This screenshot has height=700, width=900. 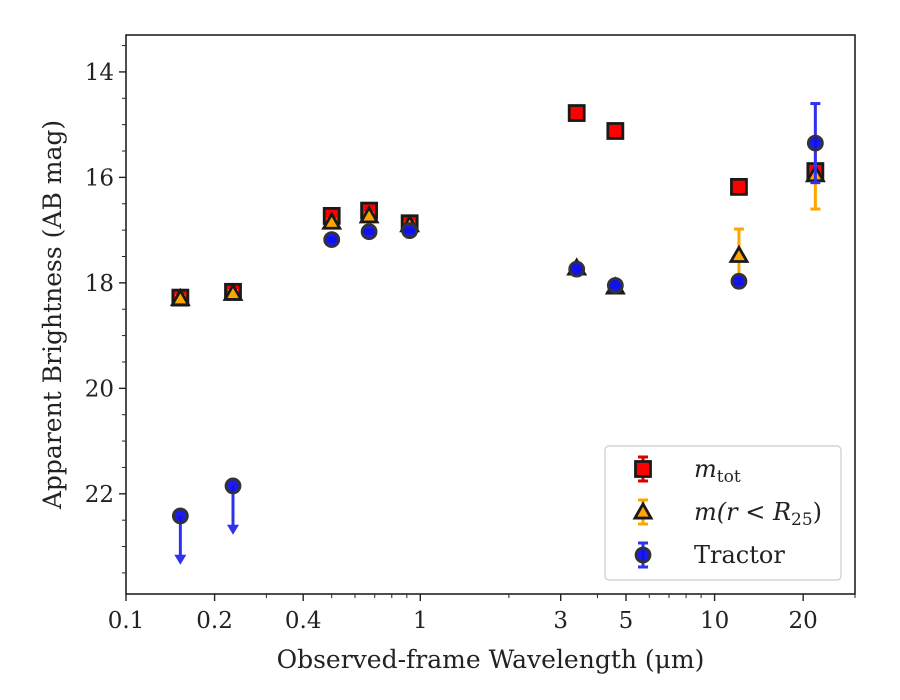 What do you see at coordinates (99, 73) in the screenshot?
I see `y-tick-label: 14` at bounding box center [99, 73].